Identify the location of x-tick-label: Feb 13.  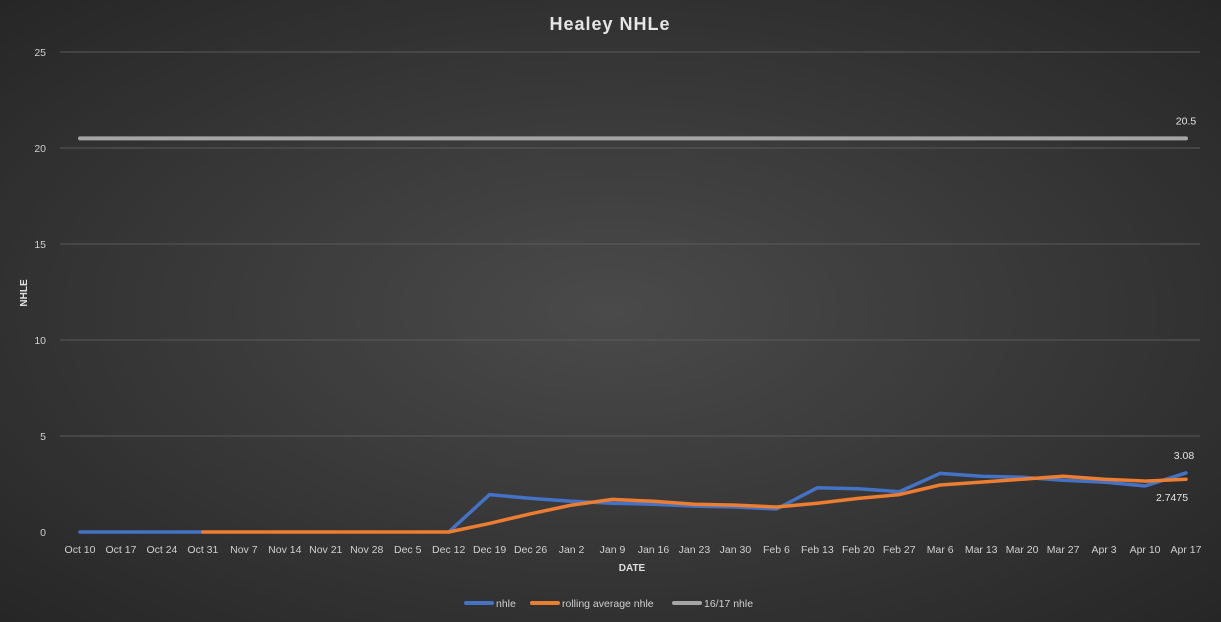
(817, 550).